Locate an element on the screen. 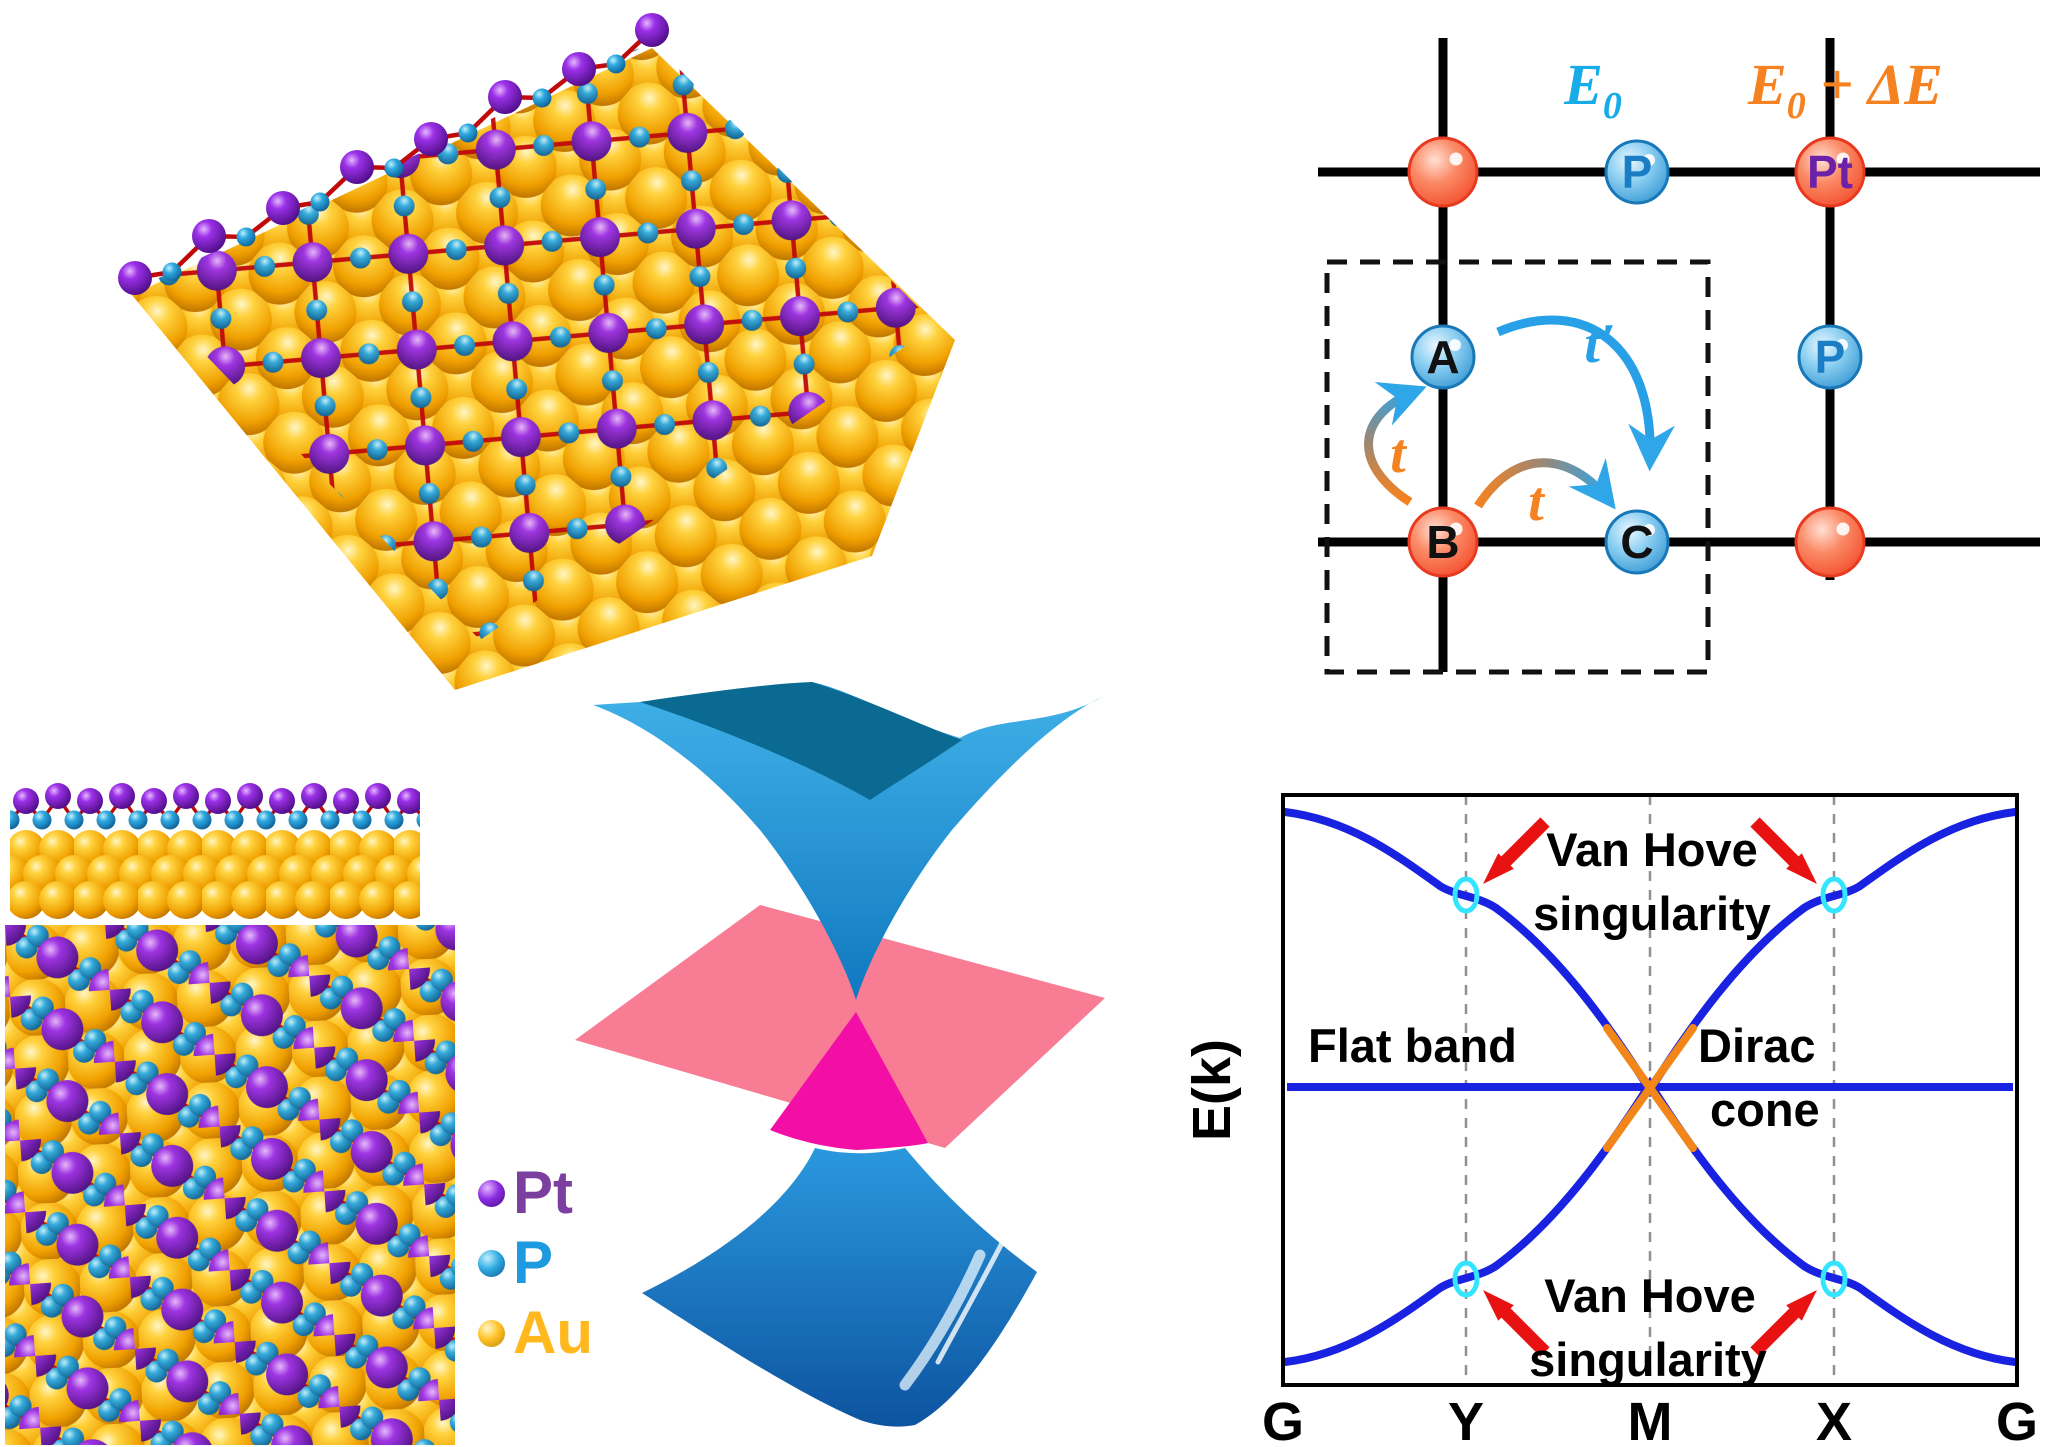 The image size is (2048, 1447). site-label-c: C is located at coordinates (1636, 542).